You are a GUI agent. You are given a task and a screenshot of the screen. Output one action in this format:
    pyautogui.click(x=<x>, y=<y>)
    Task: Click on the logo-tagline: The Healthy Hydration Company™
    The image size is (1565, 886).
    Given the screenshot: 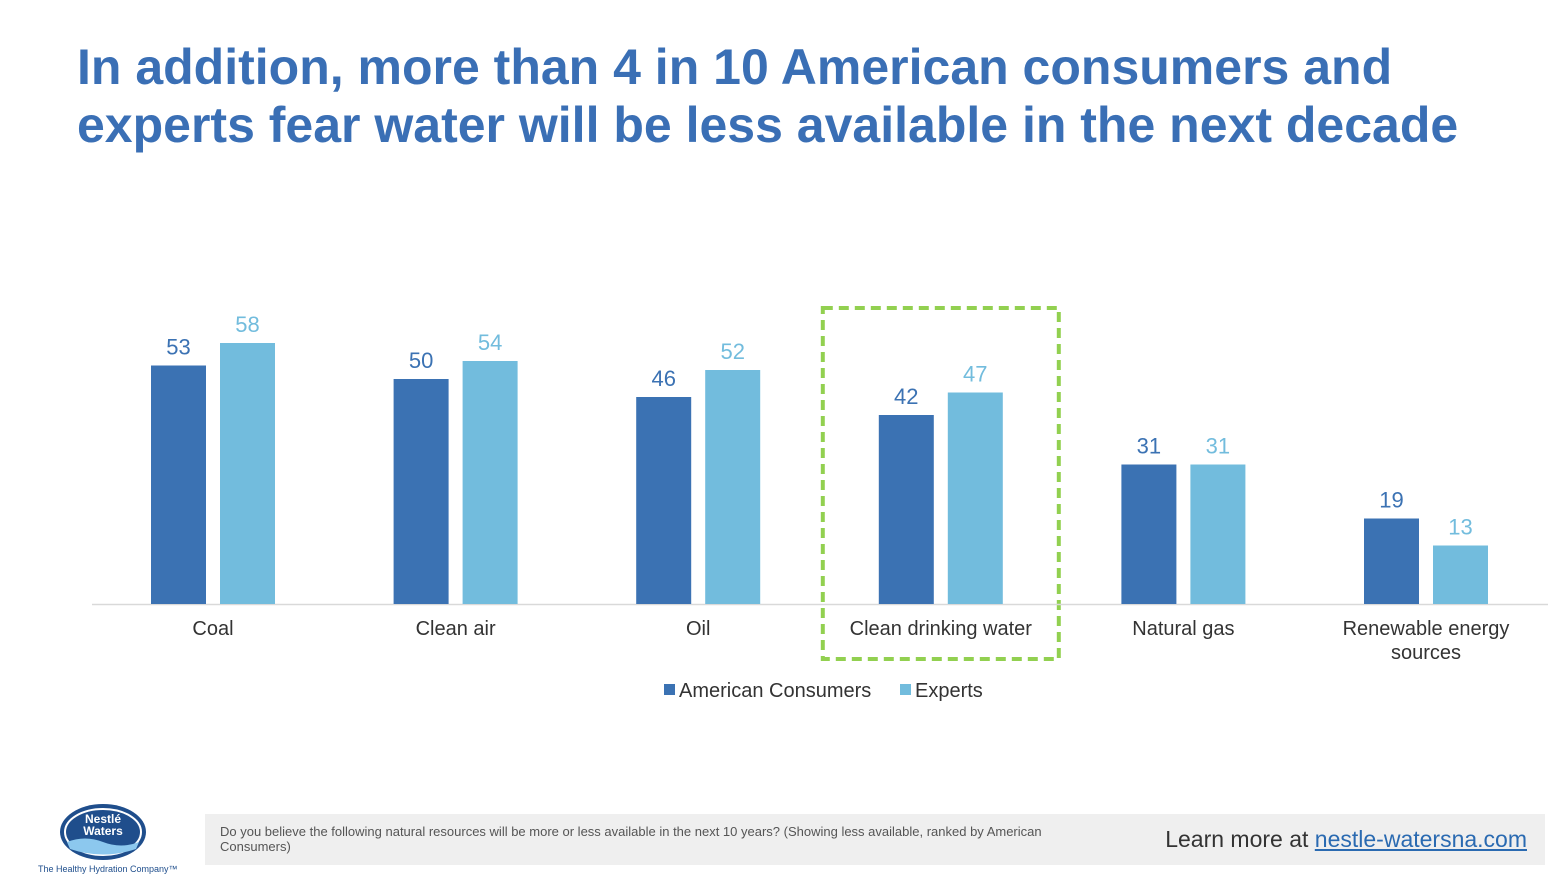 What is the action you would take?
    pyautogui.click(x=108, y=869)
    